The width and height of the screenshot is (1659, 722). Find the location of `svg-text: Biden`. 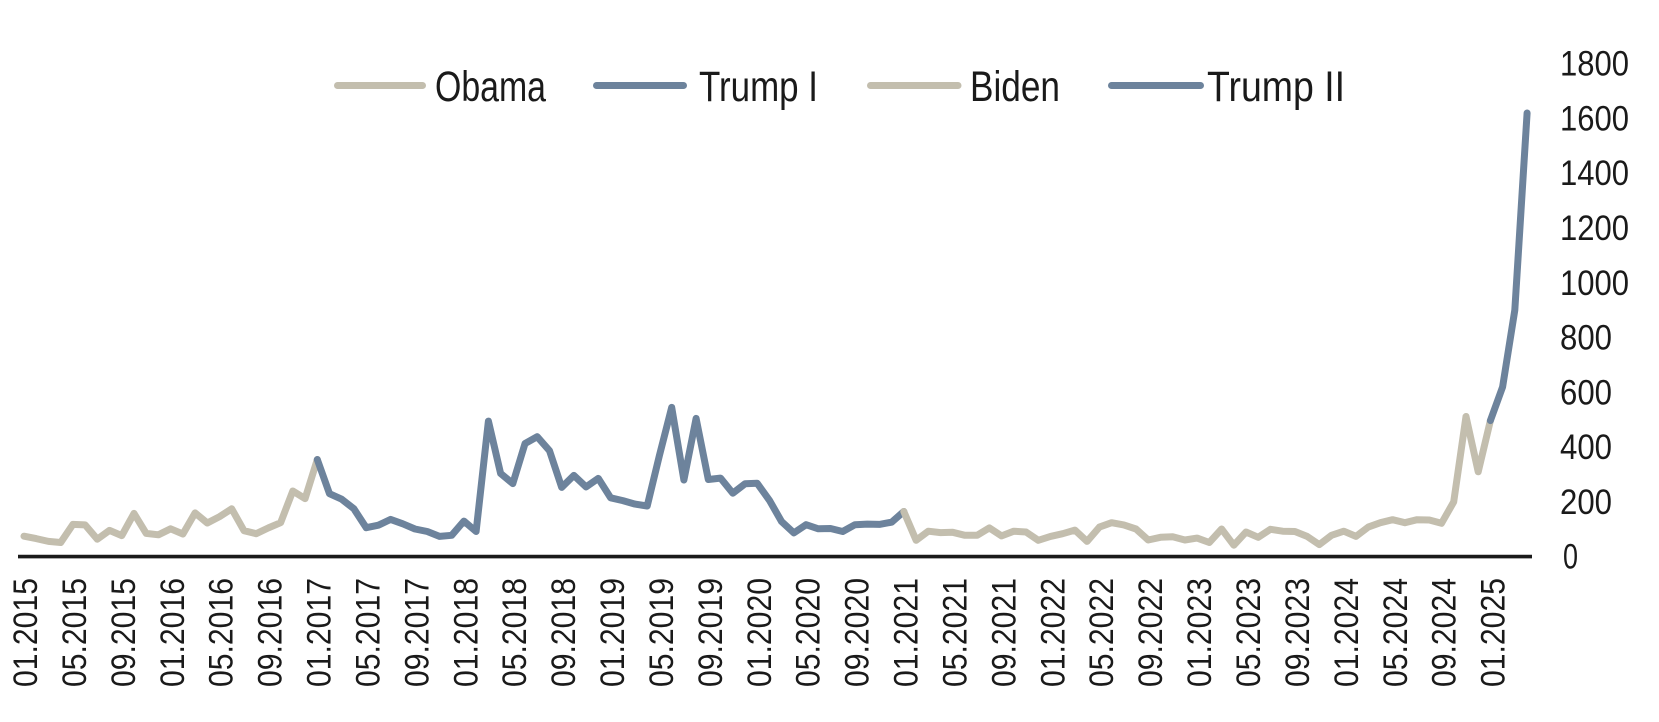

svg-text: Biden is located at coordinates (1015, 87).